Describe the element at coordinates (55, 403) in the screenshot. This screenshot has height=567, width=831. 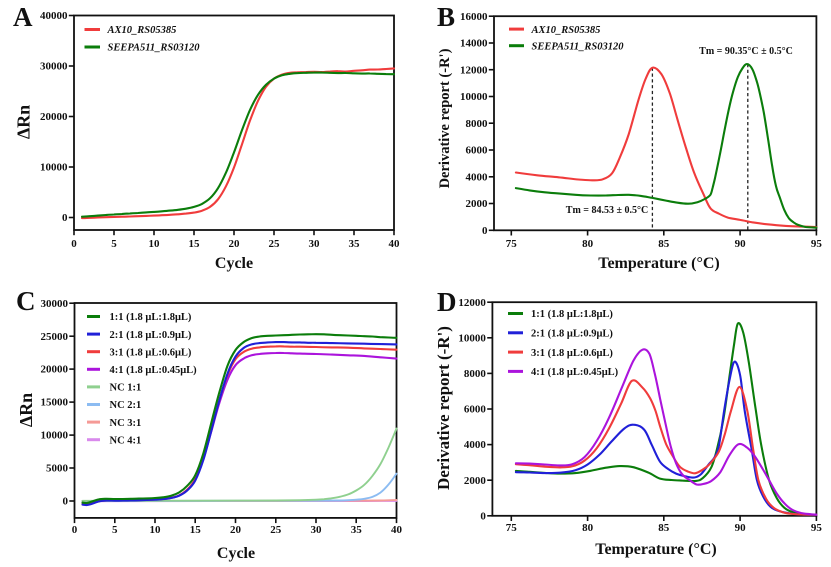
I see `svg-text: 15000` at that location.